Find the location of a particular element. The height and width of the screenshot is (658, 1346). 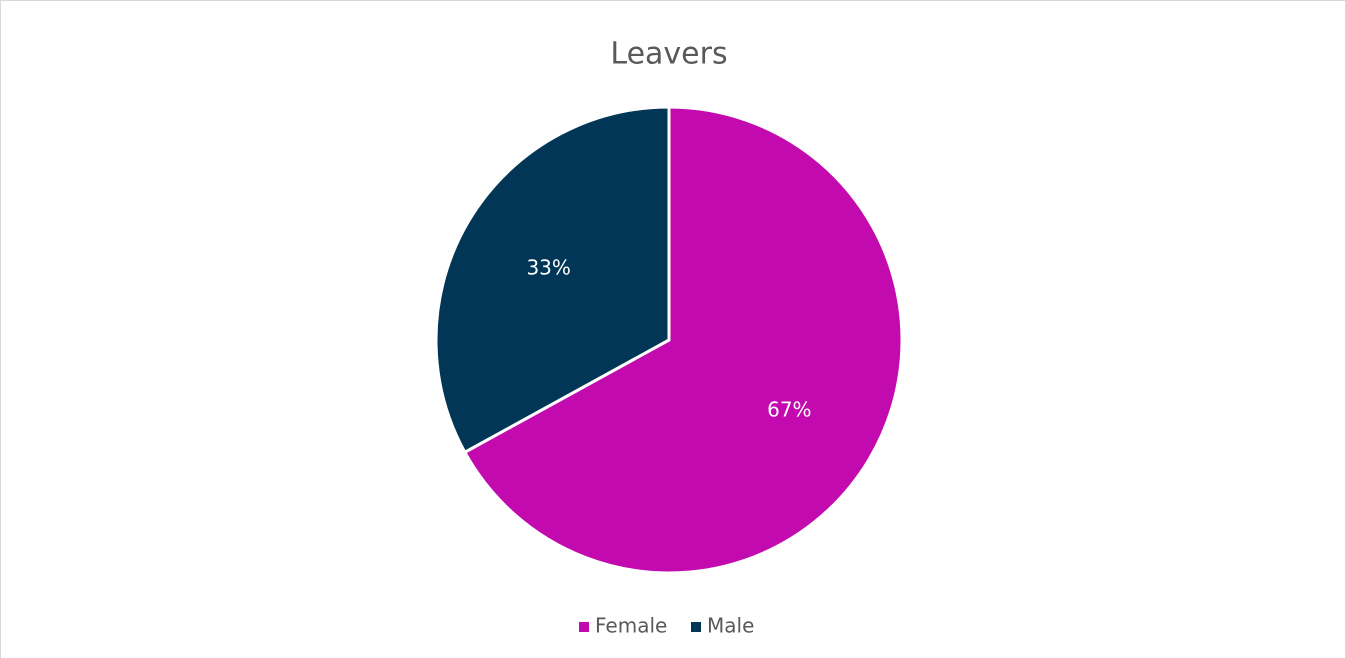

data-label: 67% is located at coordinates (789, 410).